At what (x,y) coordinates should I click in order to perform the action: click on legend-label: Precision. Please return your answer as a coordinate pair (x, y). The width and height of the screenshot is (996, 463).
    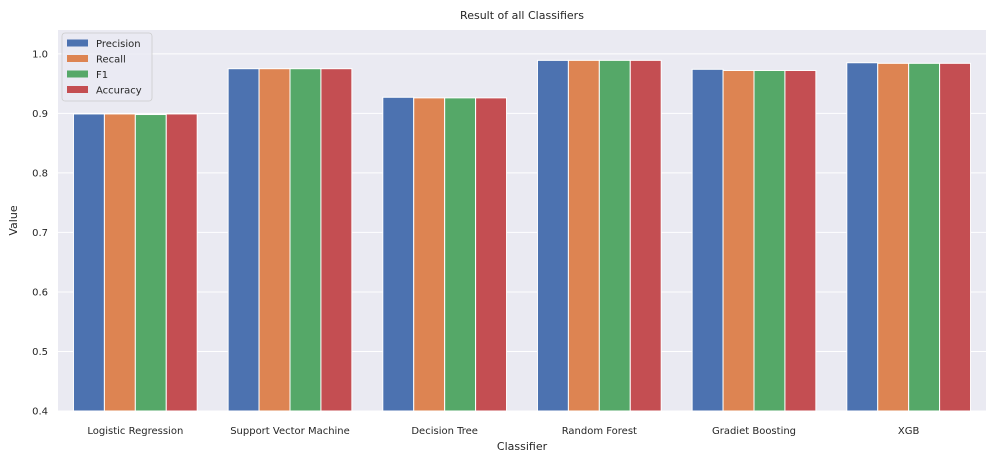
    Looking at the image, I should click on (118, 44).